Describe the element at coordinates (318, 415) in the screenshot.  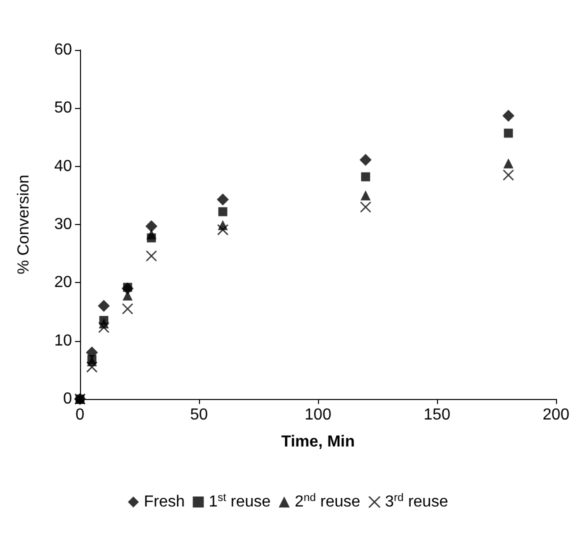
I see `x-tick-label: 100` at that location.